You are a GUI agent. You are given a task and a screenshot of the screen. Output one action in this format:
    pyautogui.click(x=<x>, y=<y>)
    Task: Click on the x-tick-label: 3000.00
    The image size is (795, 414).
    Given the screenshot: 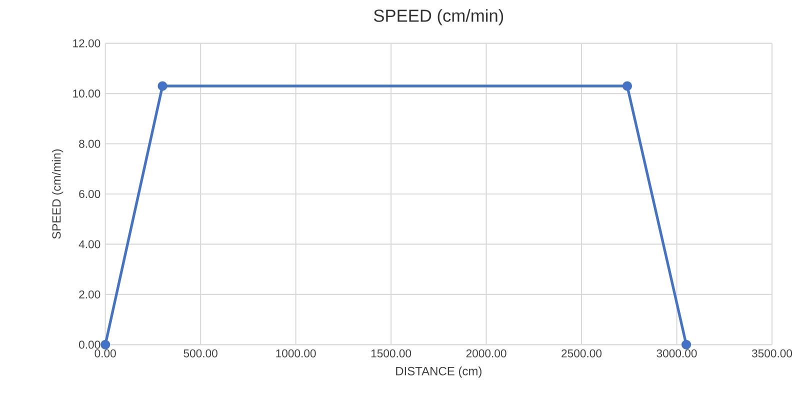 What is the action you would take?
    pyautogui.click(x=676, y=353)
    